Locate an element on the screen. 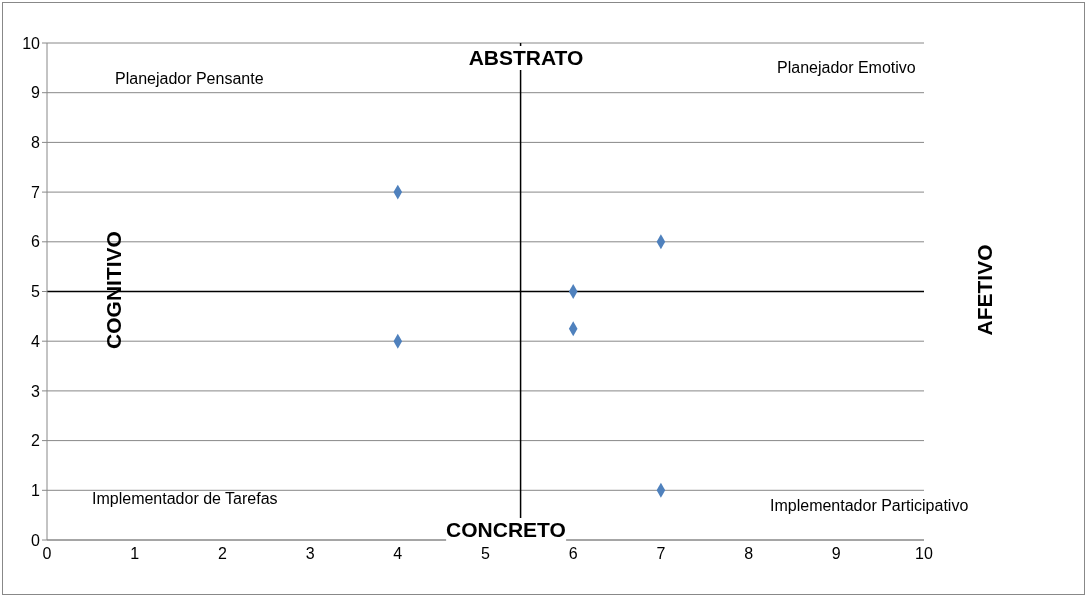  x-tick-label: 1 is located at coordinates (135, 554).